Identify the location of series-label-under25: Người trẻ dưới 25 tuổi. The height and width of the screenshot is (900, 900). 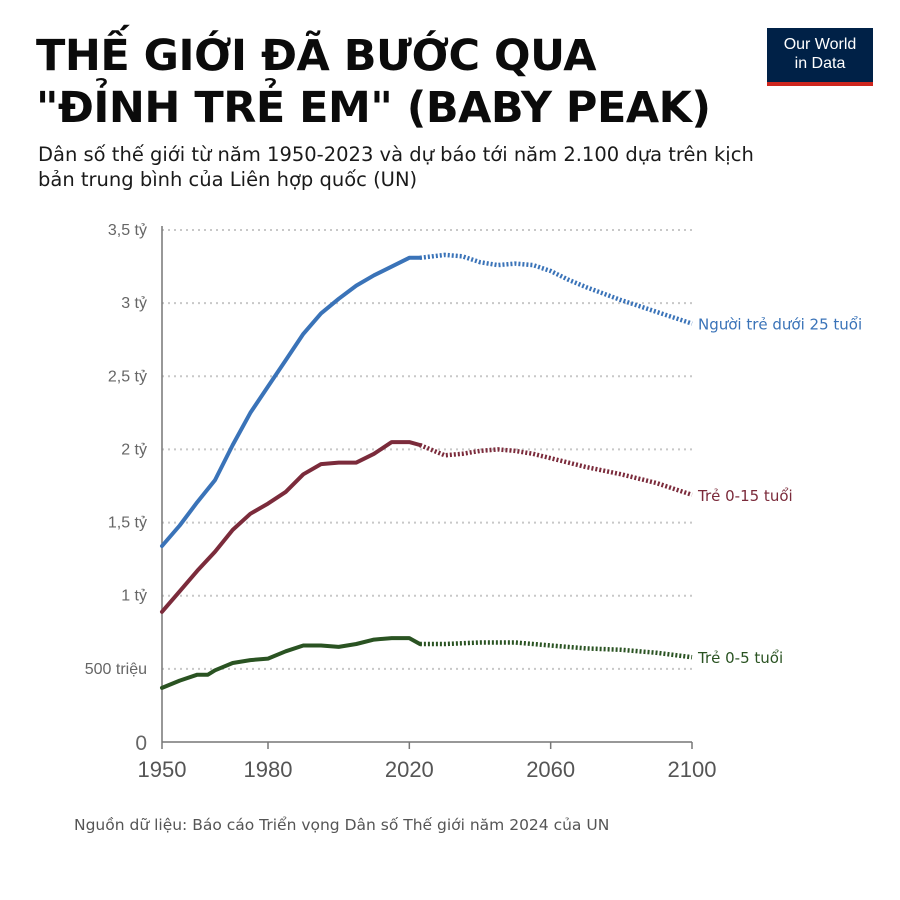
(780, 325).